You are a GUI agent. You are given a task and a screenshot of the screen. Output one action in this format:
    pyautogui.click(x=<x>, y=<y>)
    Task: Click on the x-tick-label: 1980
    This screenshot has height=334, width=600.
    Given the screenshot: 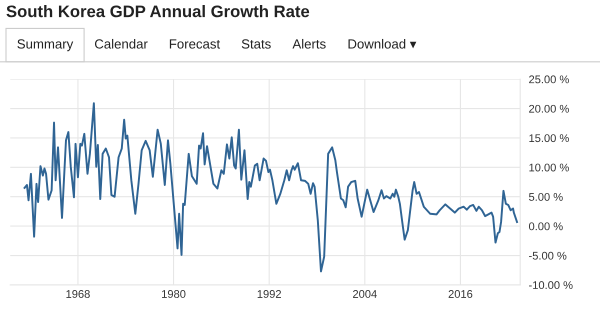 What is the action you would take?
    pyautogui.click(x=174, y=294)
    